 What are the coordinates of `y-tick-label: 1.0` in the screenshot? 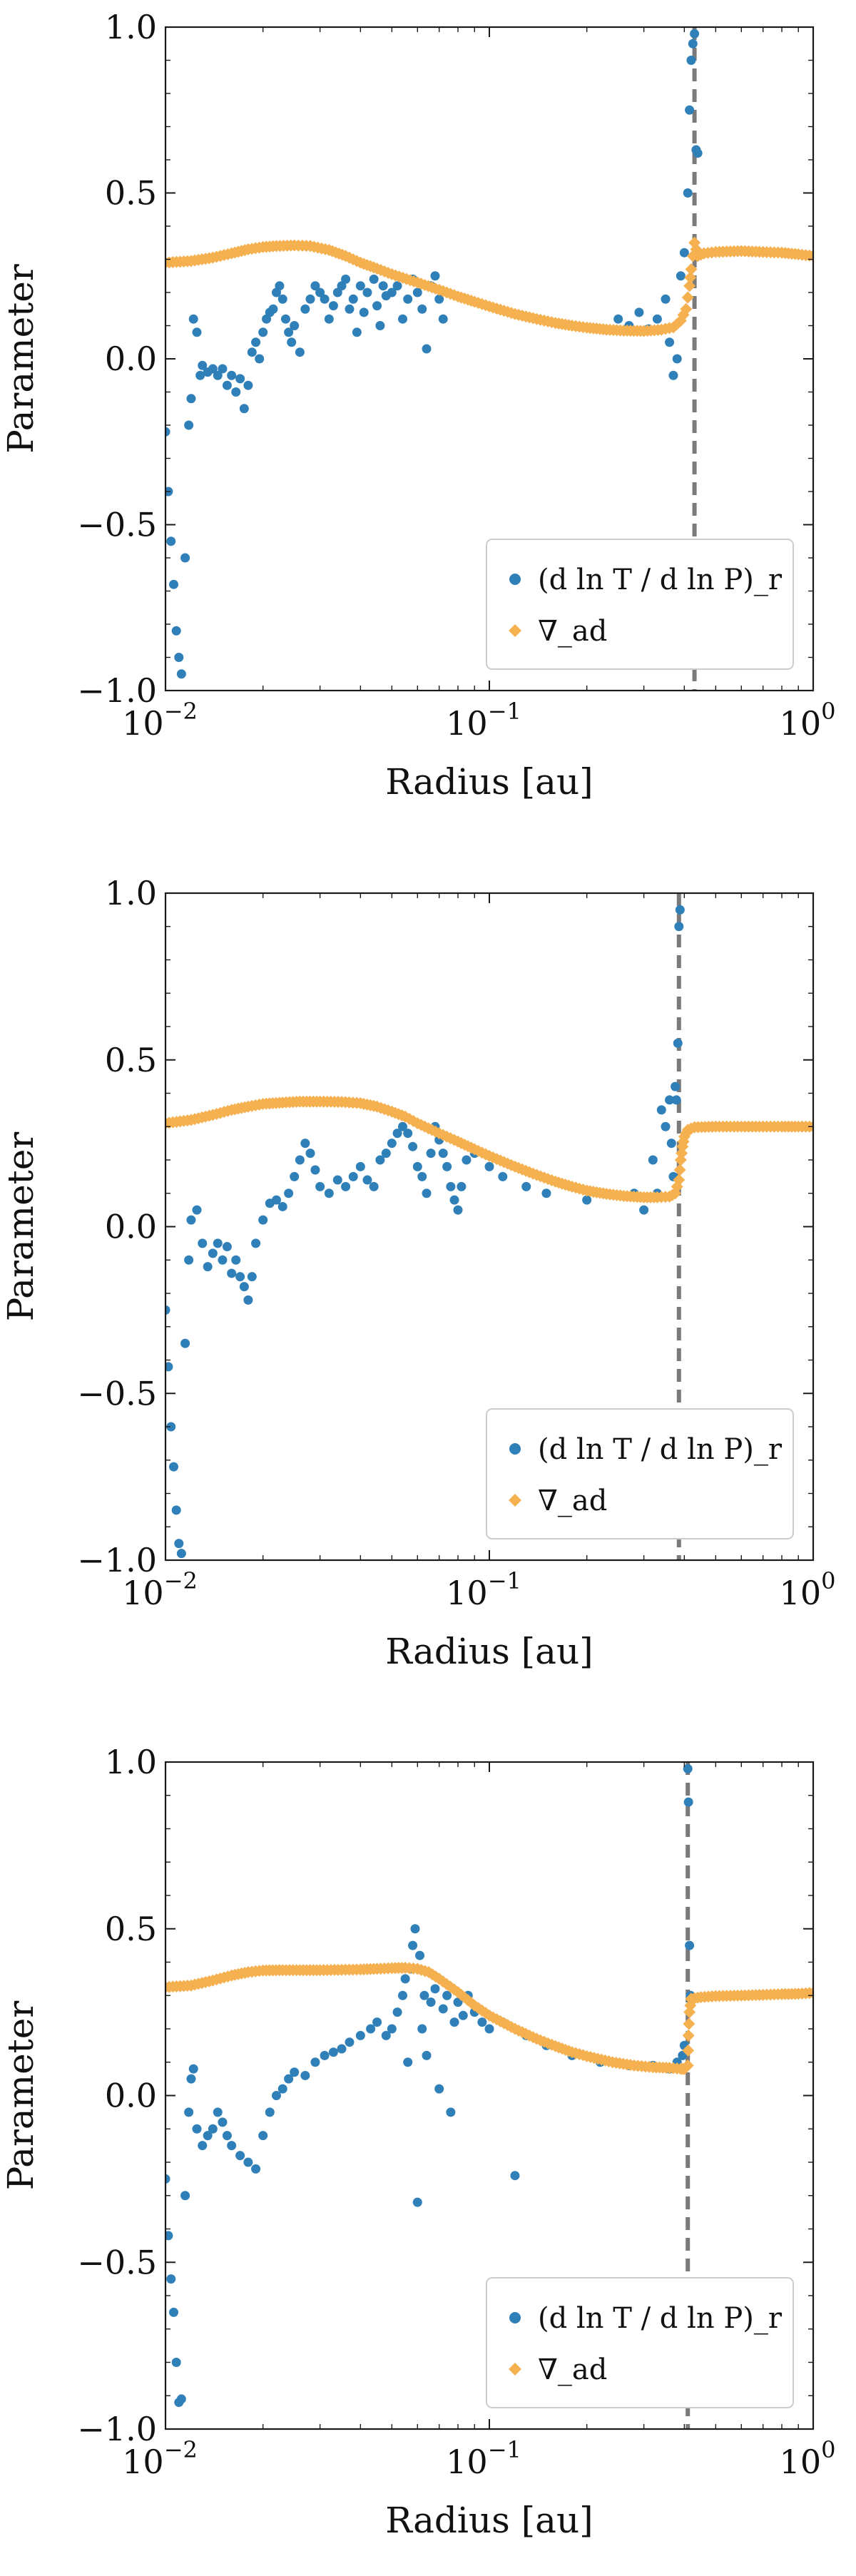 It's located at (131, 1762).